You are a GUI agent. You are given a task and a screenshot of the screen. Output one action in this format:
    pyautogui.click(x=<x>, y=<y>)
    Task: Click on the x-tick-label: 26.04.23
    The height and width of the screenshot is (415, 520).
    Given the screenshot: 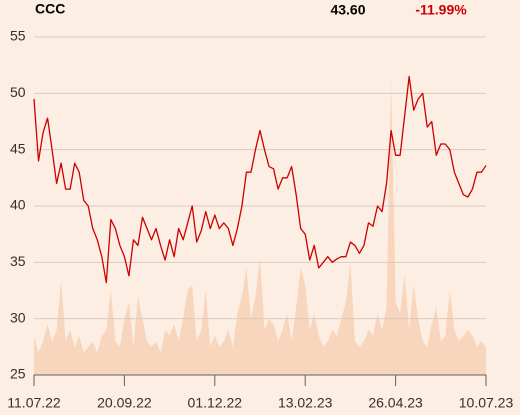 What is the action you would take?
    pyautogui.click(x=395, y=403)
    